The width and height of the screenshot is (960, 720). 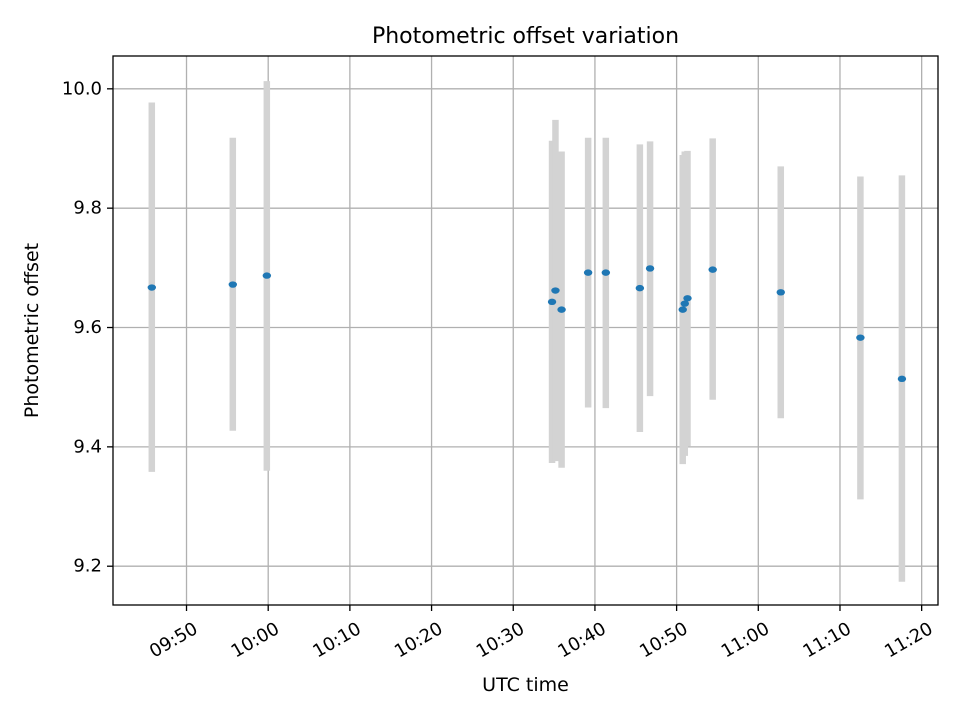 What do you see at coordinates (525, 685) in the screenshot?
I see `x-axis-label: UTC time` at bounding box center [525, 685].